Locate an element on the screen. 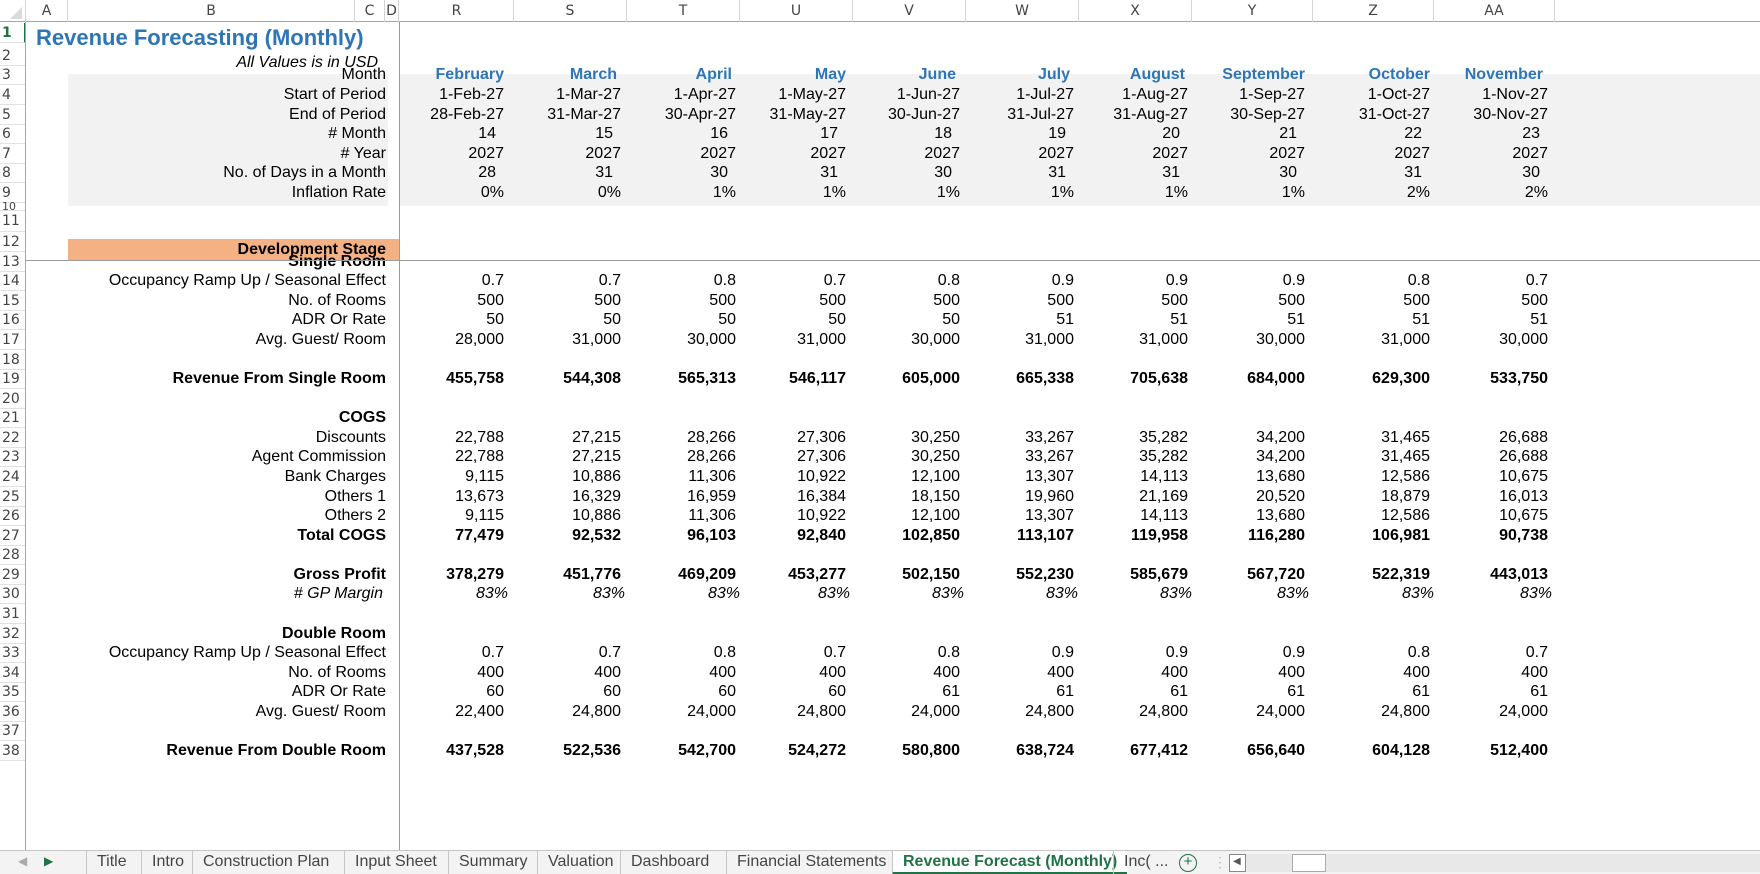  data-cell: 12,100 is located at coordinates (935, 476).